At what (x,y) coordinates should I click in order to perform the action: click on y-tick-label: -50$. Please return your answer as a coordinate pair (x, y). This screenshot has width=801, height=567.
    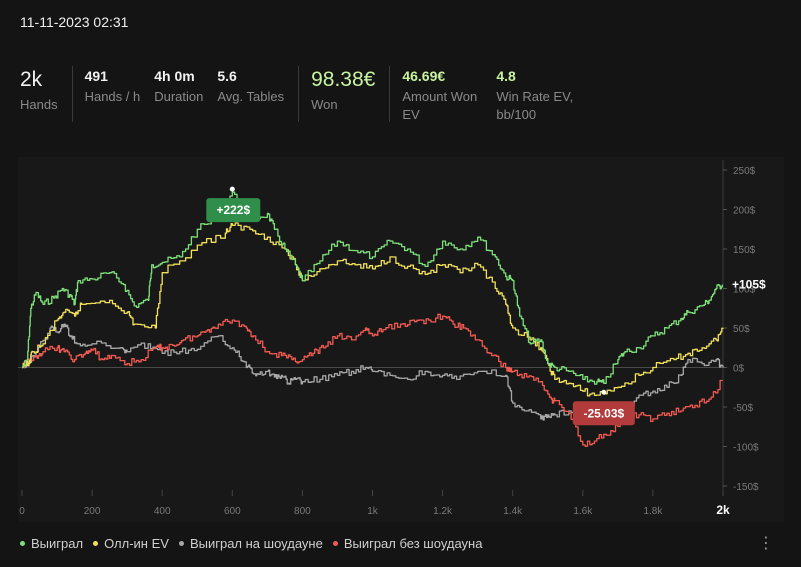
    Looking at the image, I should click on (743, 408).